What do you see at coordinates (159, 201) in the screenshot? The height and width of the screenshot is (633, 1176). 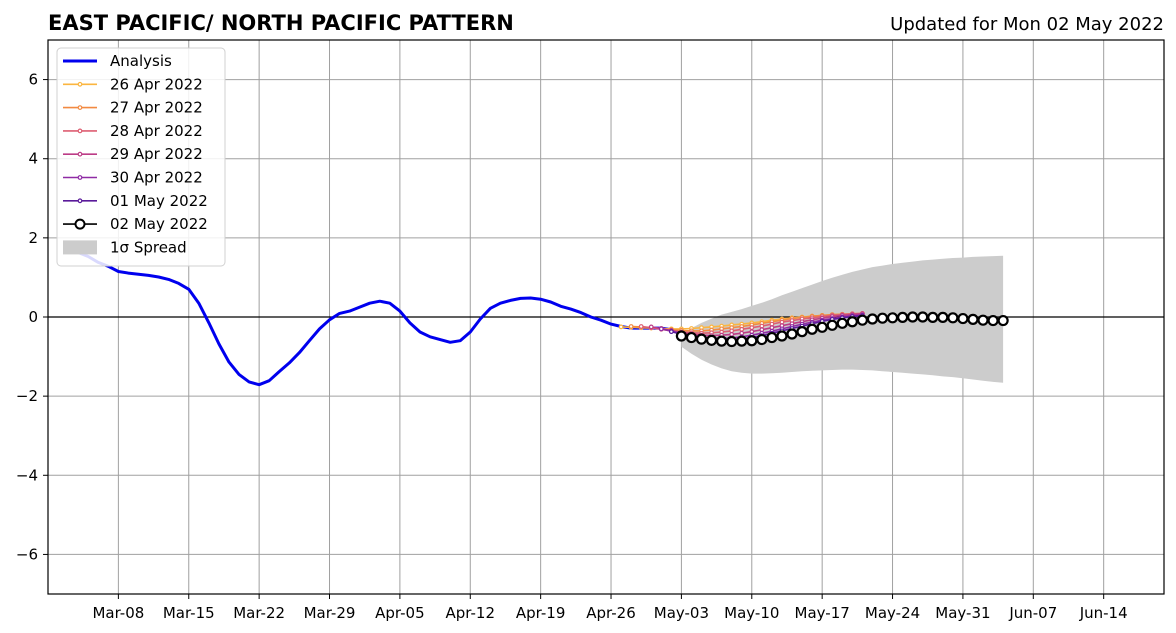 I see `legend-label: 01 May 2022` at bounding box center [159, 201].